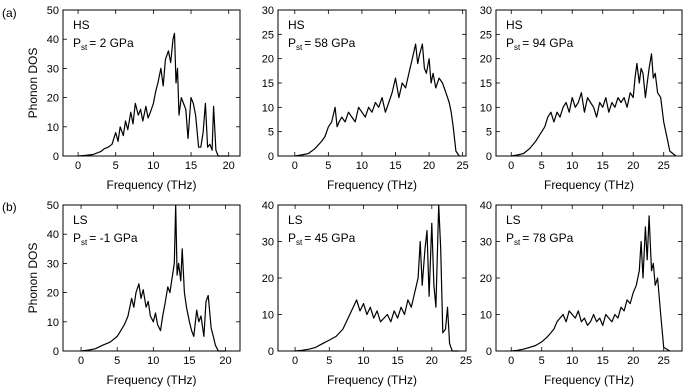  I want to click on panel-label-pressure: Pst = 78 GPa, so click(540, 239).